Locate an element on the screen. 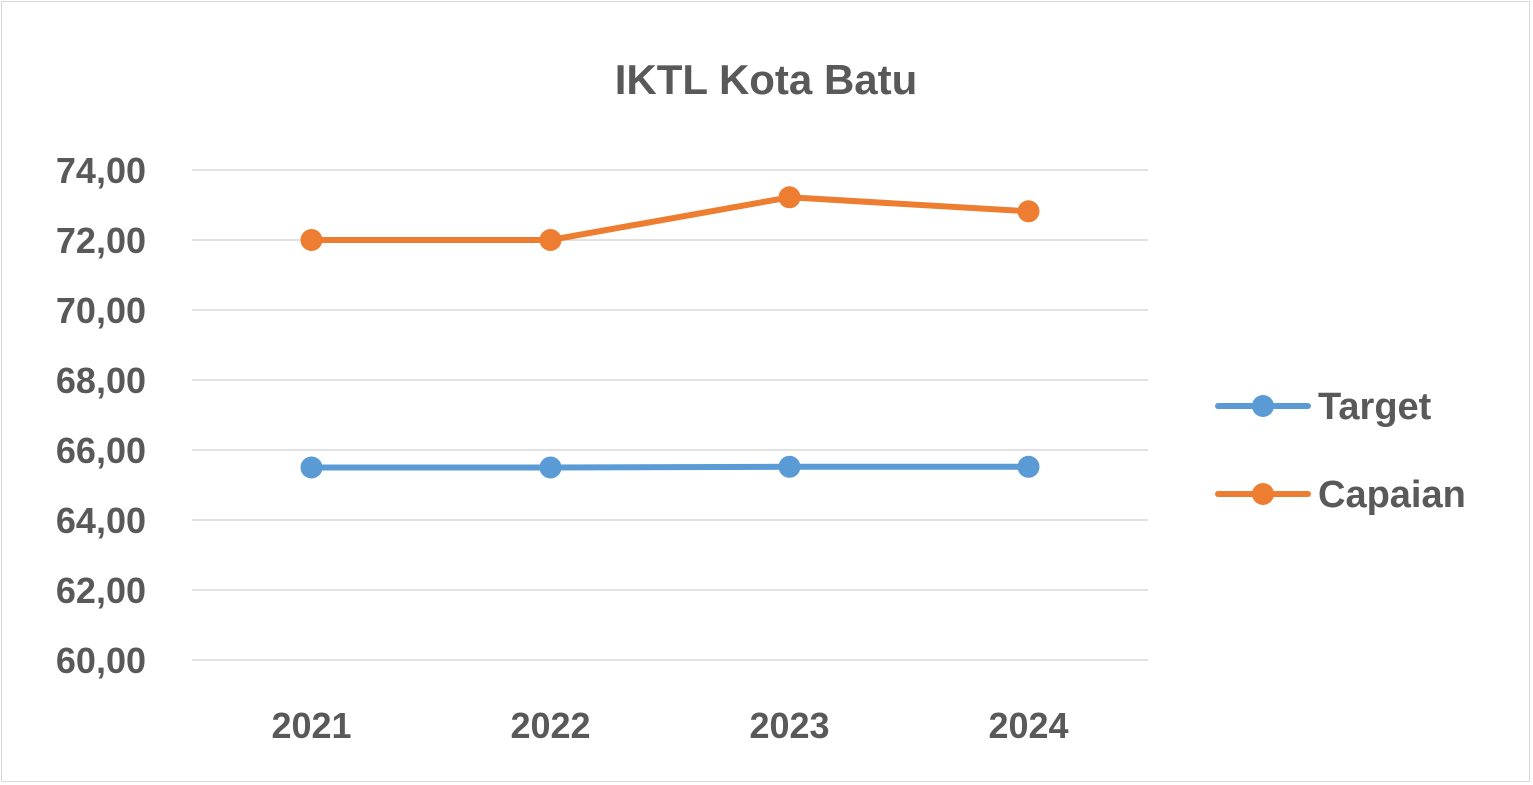 The image size is (1533, 785). legend-label-target: Target is located at coordinates (1375, 407).